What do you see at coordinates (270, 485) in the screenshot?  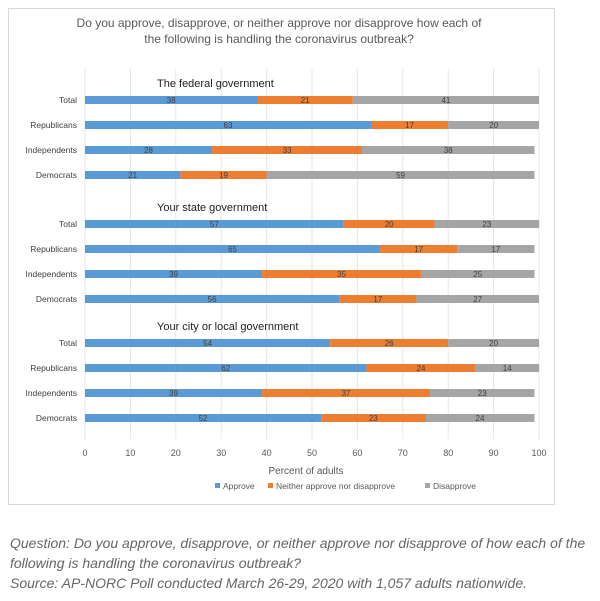 I see `legend-swatch-neither` at bounding box center [270, 485].